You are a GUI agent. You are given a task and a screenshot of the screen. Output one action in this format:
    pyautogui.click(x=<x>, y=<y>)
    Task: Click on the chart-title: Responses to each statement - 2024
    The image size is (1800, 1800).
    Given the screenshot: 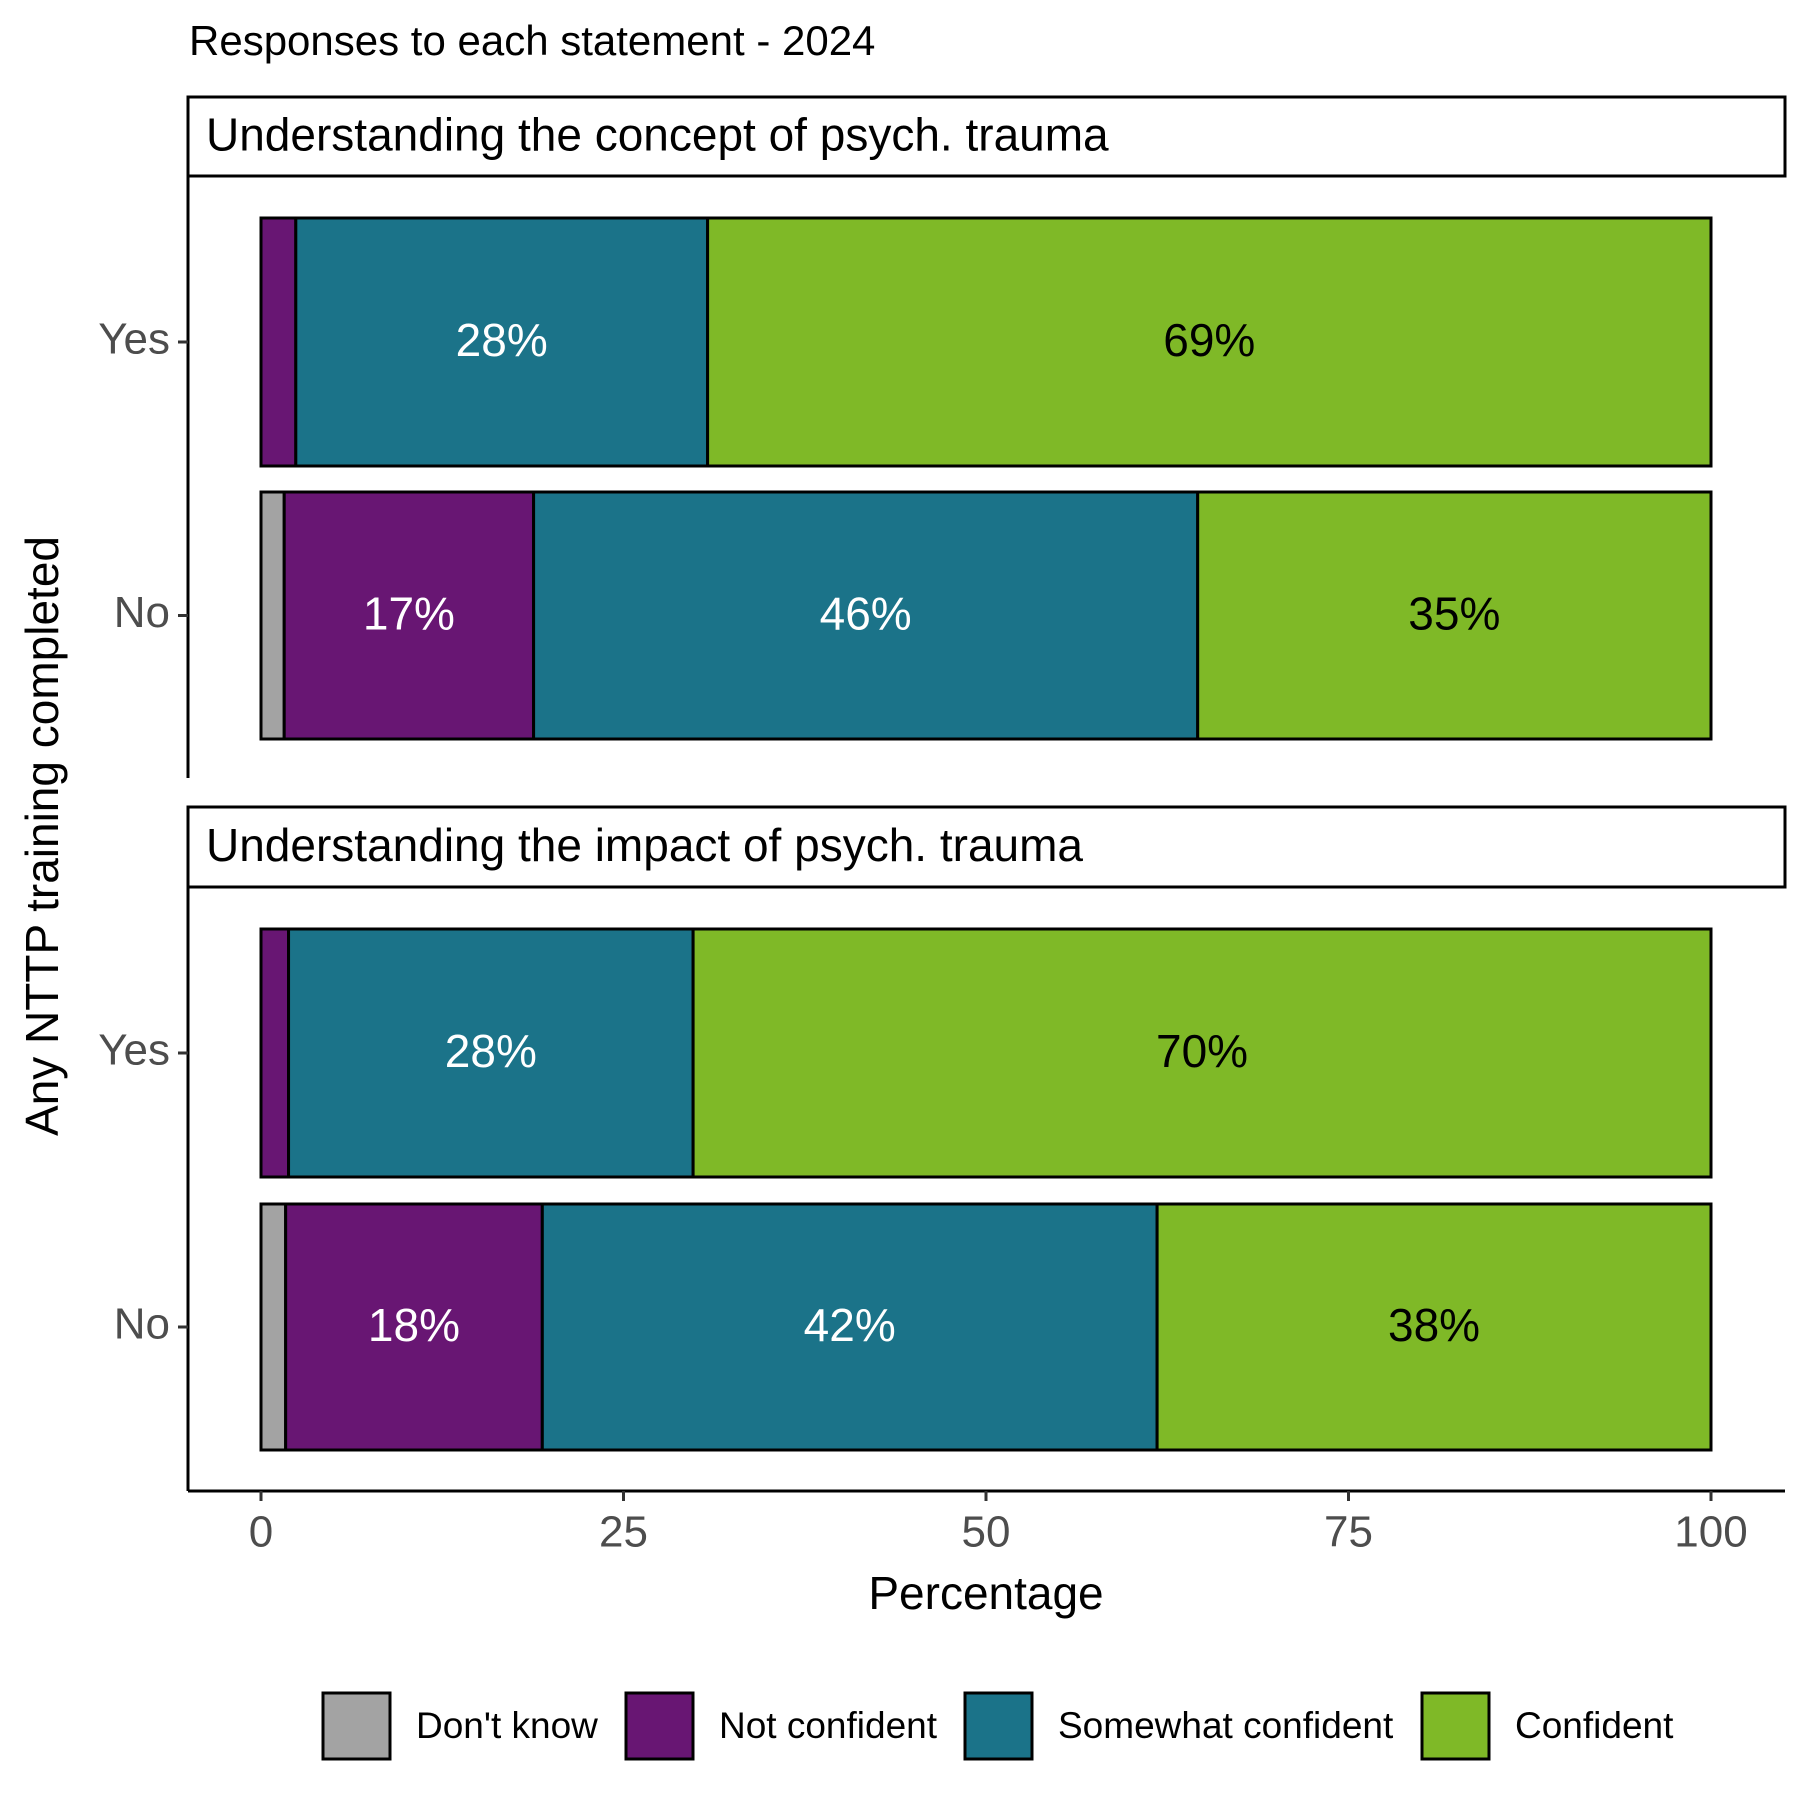 What is the action you would take?
    pyautogui.click(x=532, y=40)
    